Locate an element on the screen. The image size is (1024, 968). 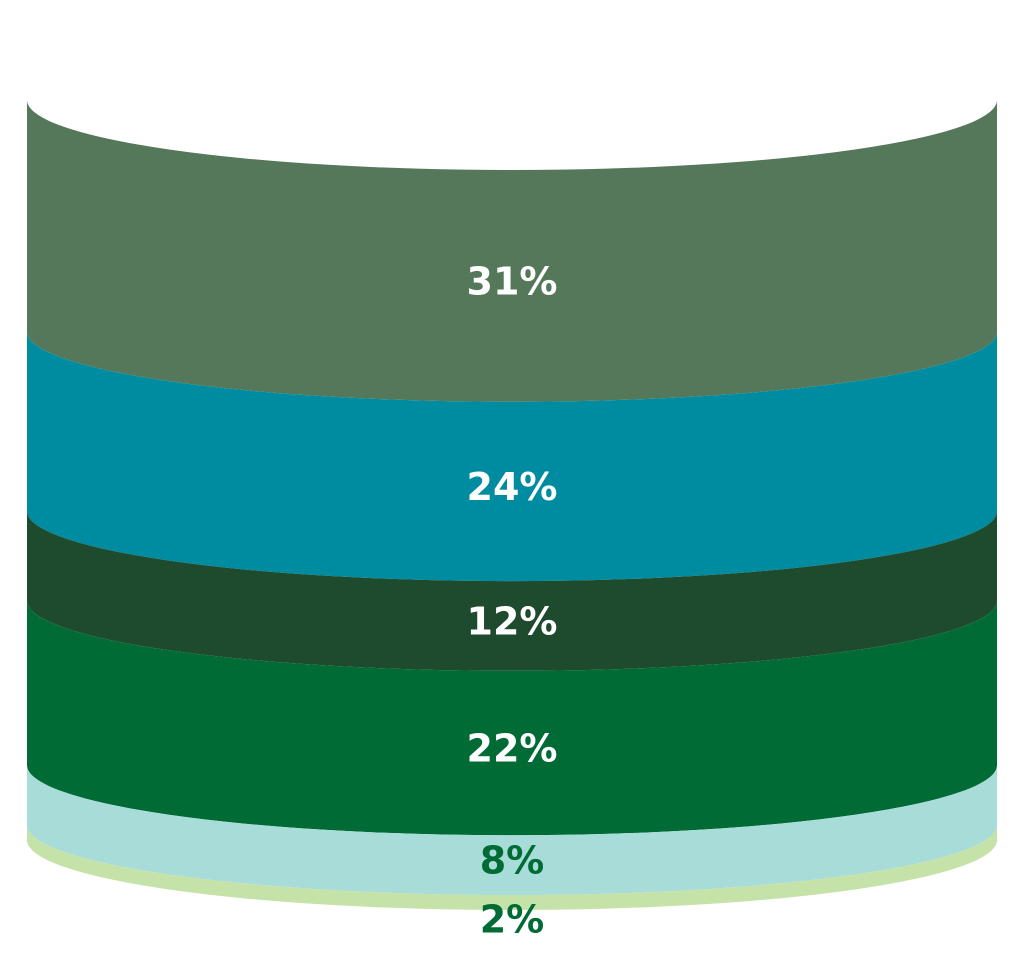
value-label: 31% is located at coordinates (512, 281).